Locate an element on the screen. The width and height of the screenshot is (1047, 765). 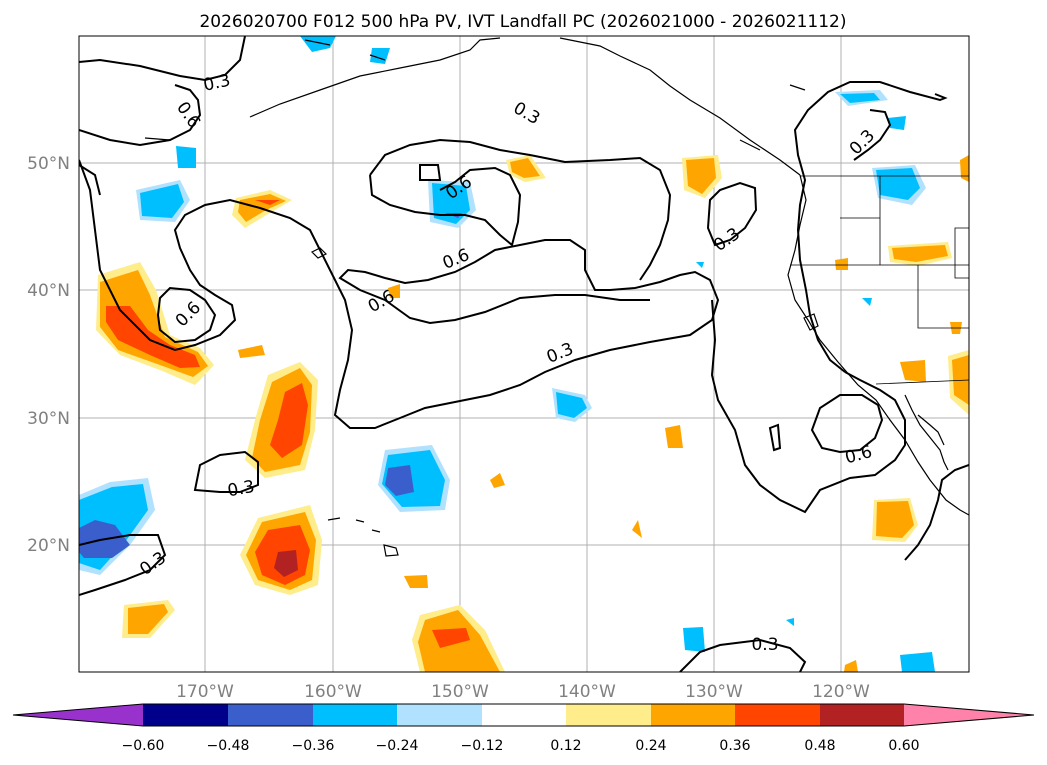
lat-label: 20°N is located at coordinates (48, 546).